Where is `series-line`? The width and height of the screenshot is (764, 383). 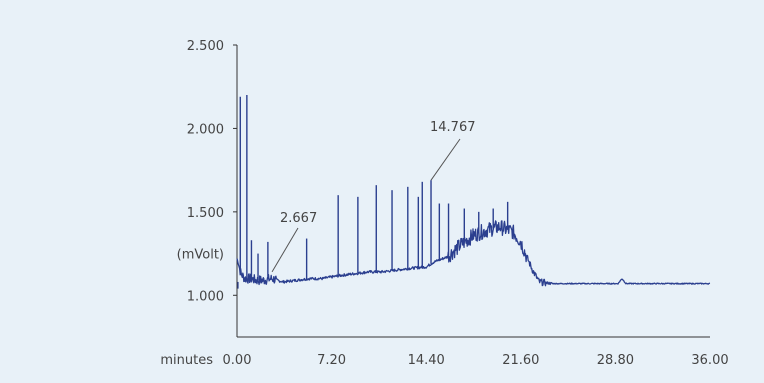 series-line is located at coordinates (473, 253).